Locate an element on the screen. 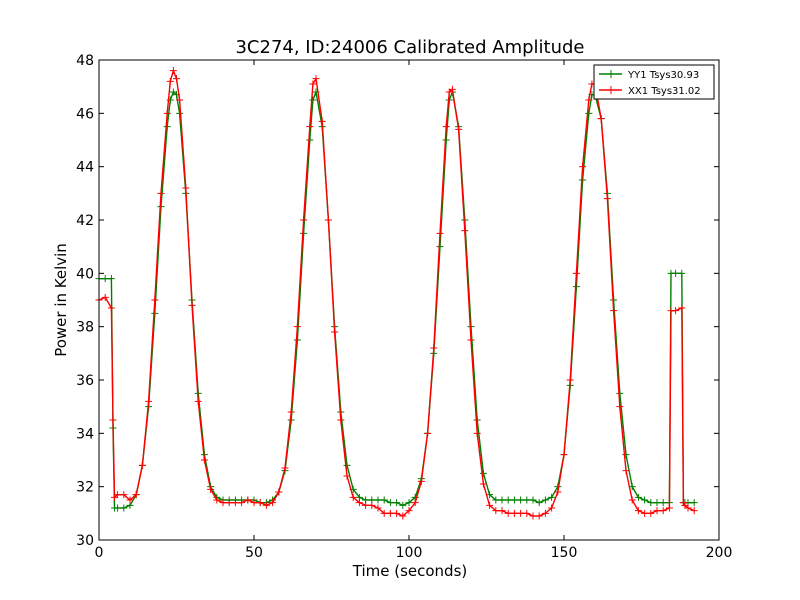  y-axis-label: Power in Kelvin is located at coordinates (61, 300).